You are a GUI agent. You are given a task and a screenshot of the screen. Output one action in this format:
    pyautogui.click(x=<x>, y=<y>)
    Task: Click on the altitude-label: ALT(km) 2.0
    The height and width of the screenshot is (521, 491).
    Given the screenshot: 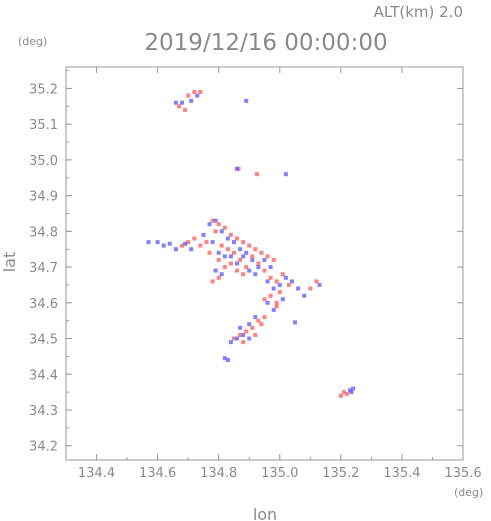 What is the action you would take?
    pyautogui.click(x=418, y=12)
    